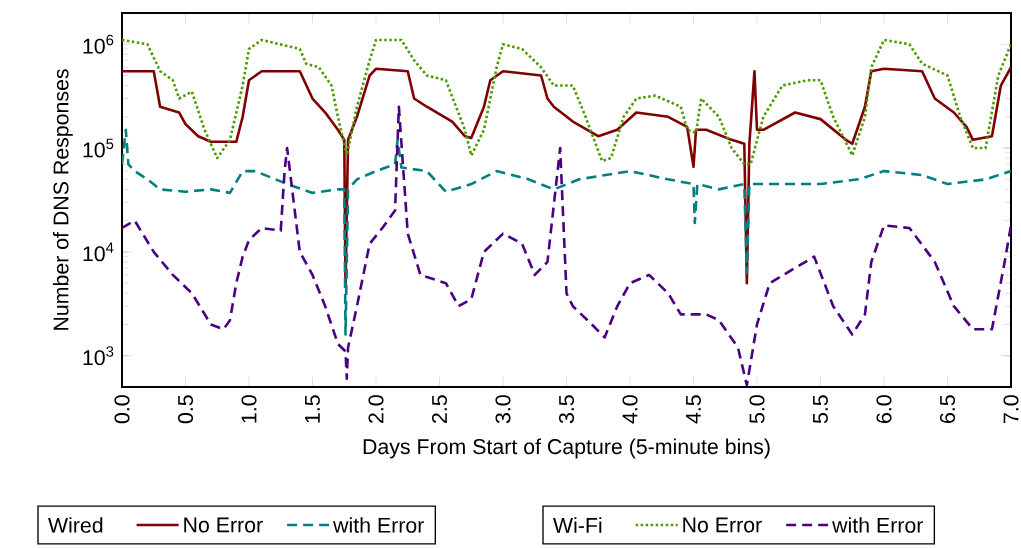 The image size is (1021, 548). I want to click on x-tick-label: 3.5, so click(566, 409).